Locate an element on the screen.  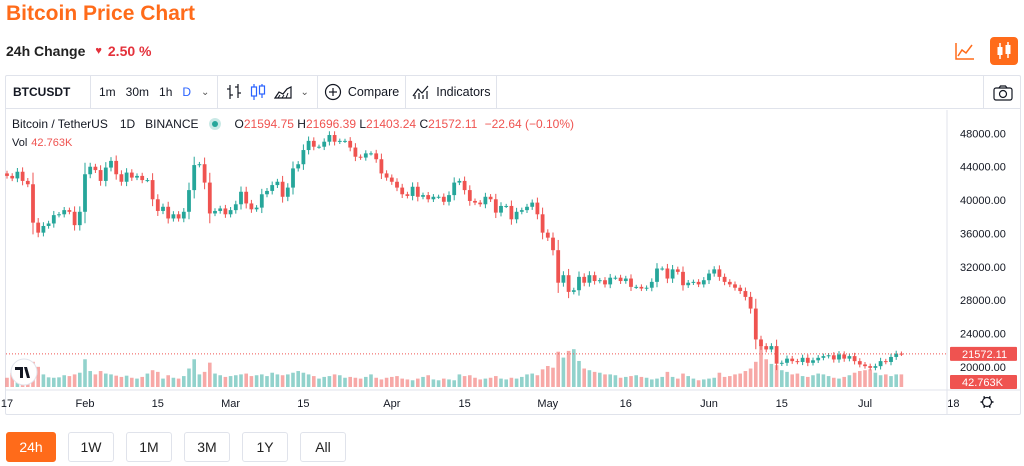
last-volume-tag is located at coordinates (983, 382).